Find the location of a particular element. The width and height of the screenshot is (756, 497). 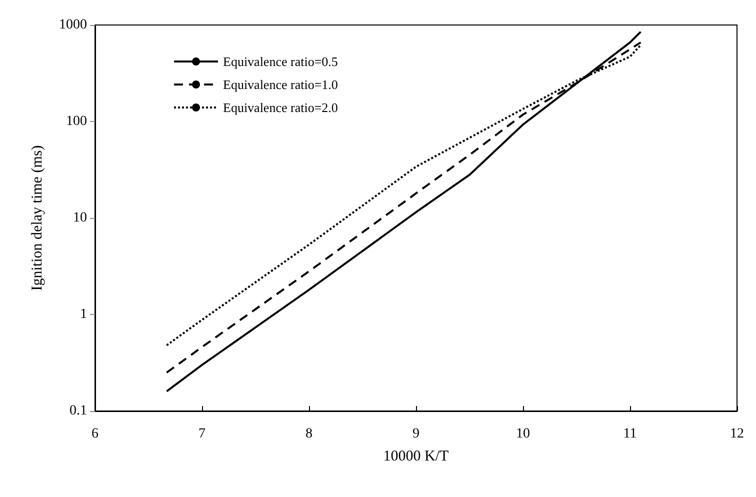

y-tick-label: 1000 is located at coordinates (73, 25).